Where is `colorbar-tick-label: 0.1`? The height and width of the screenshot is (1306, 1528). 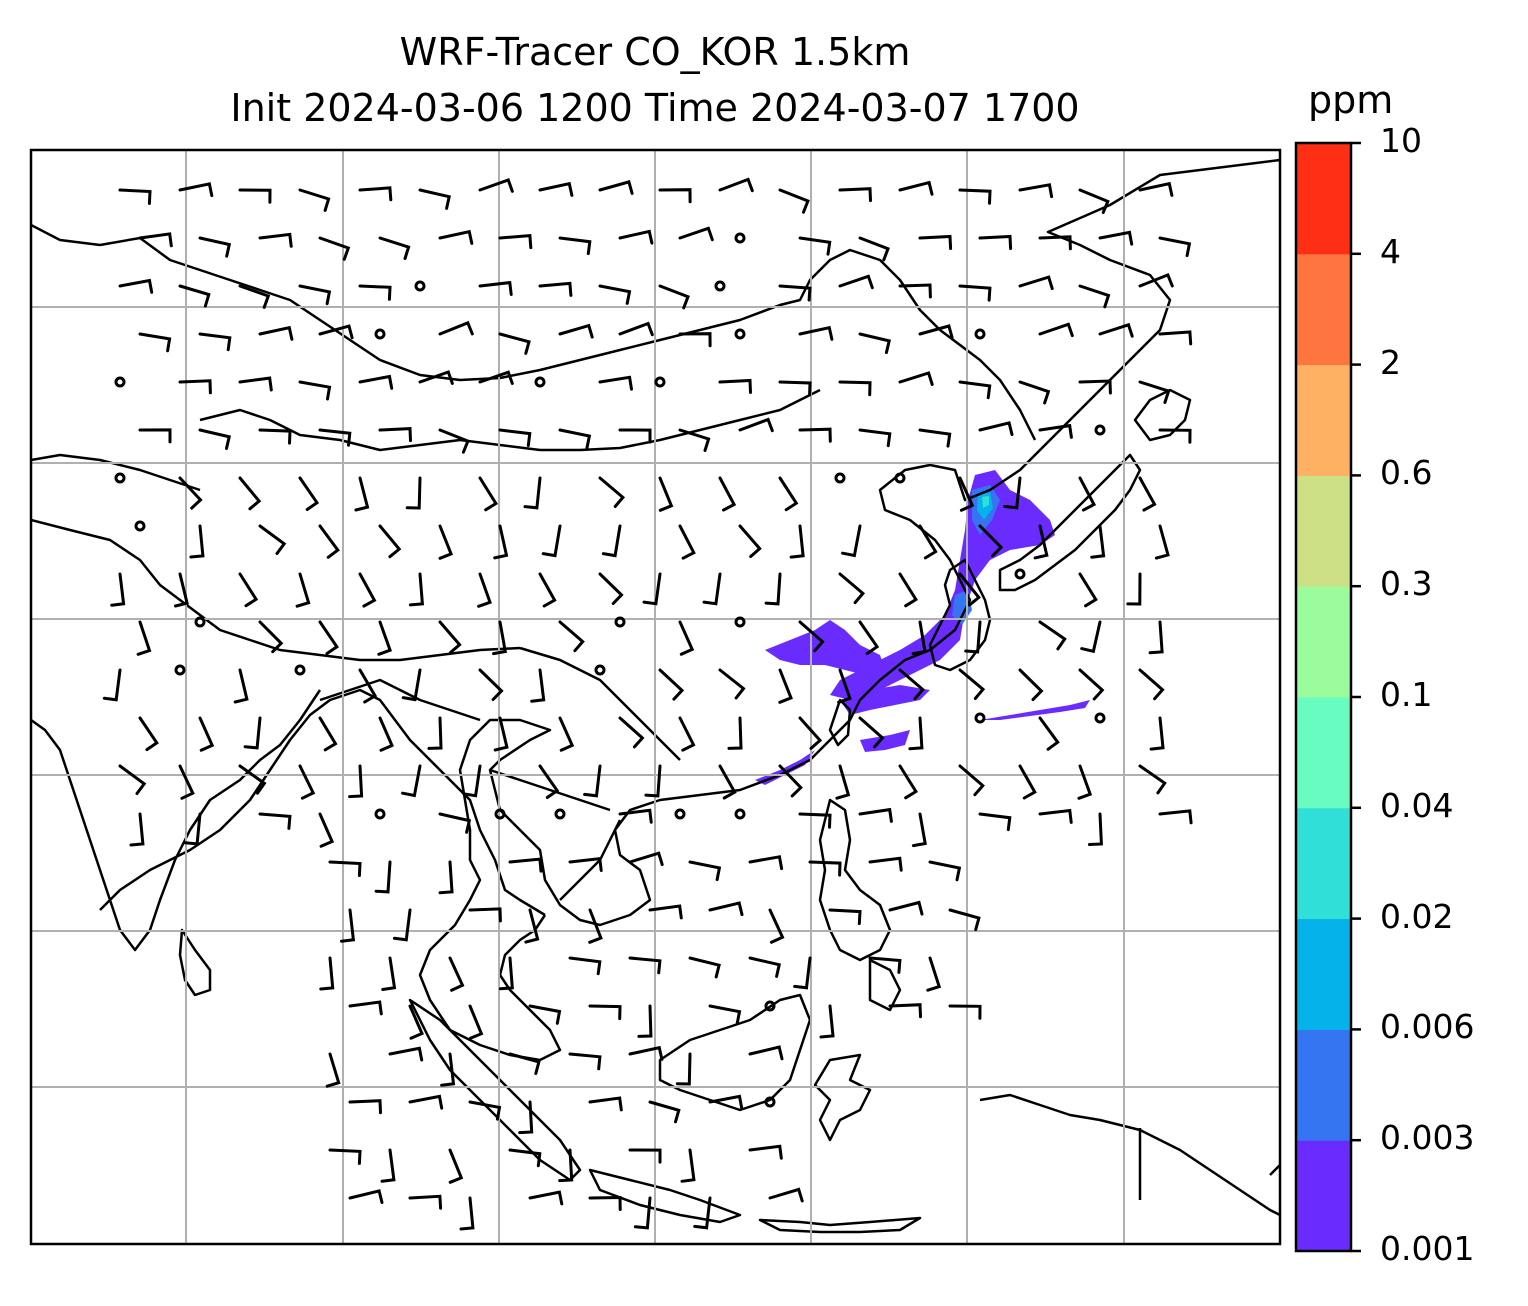
colorbar-tick-label: 0.1 is located at coordinates (1406, 694).